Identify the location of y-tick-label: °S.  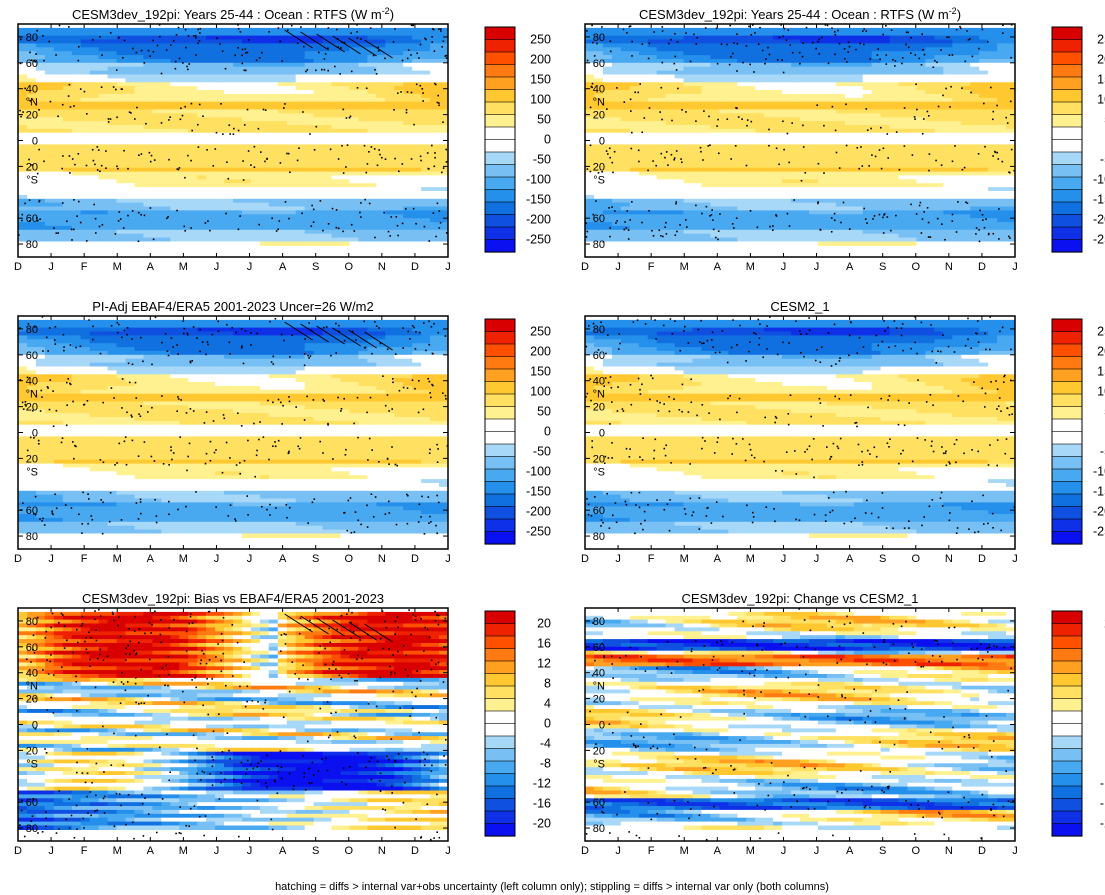
(32, 180).